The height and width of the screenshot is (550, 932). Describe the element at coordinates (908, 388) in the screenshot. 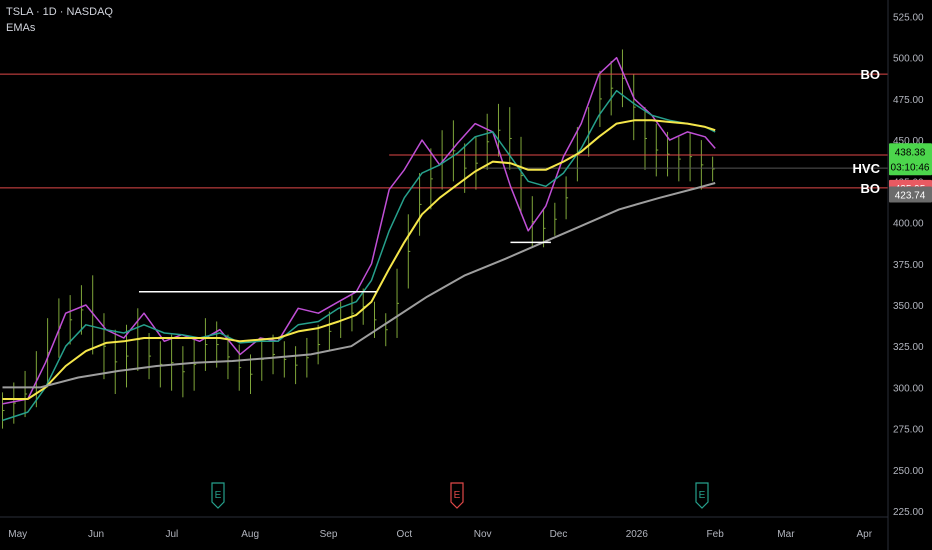

I see `y-tick-label: 300.00` at that location.